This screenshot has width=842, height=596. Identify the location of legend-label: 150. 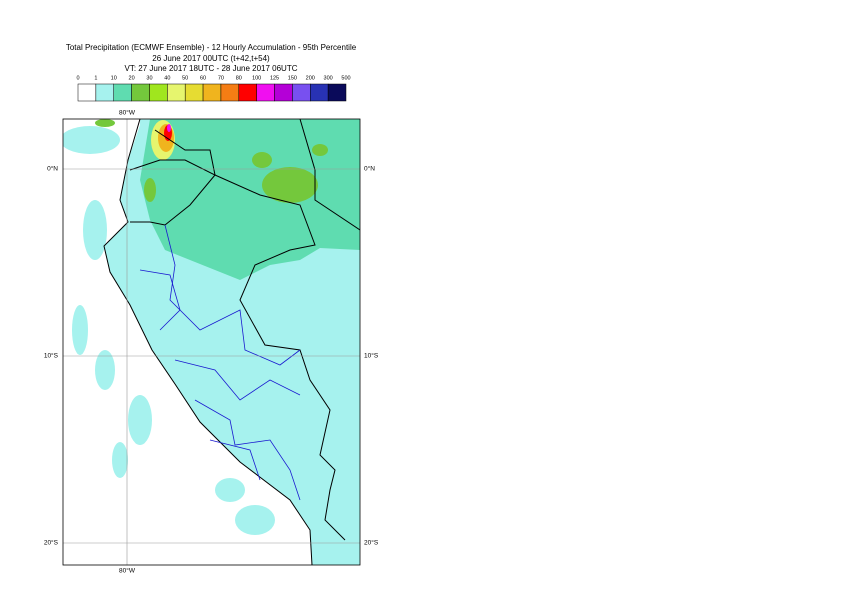
(292, 78).